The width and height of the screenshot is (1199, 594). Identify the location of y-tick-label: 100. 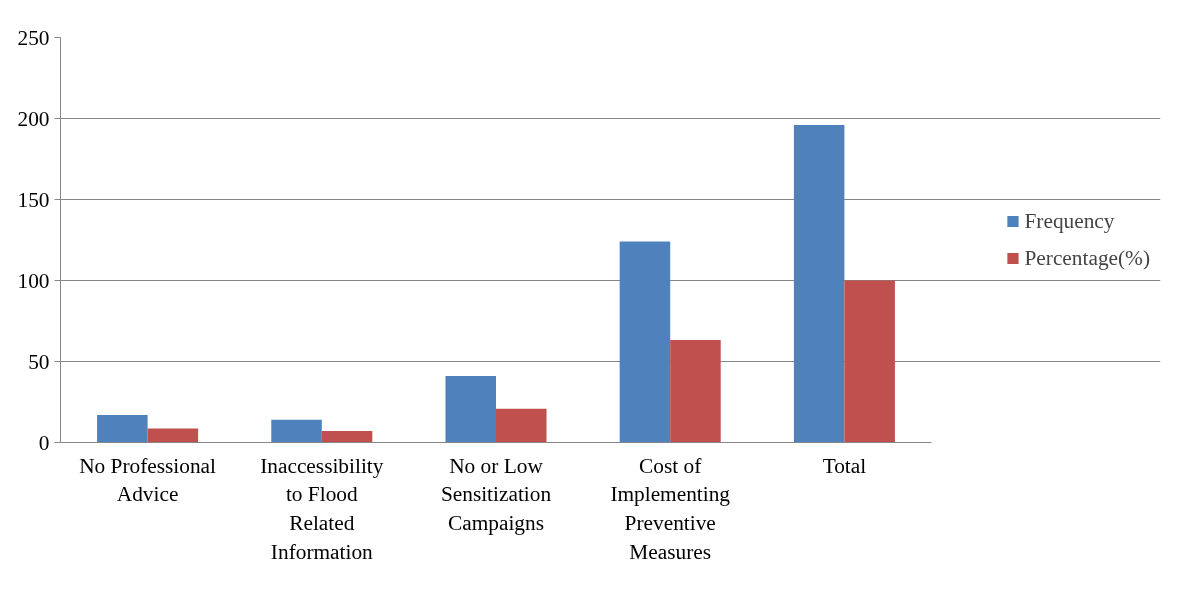
(33, 280).